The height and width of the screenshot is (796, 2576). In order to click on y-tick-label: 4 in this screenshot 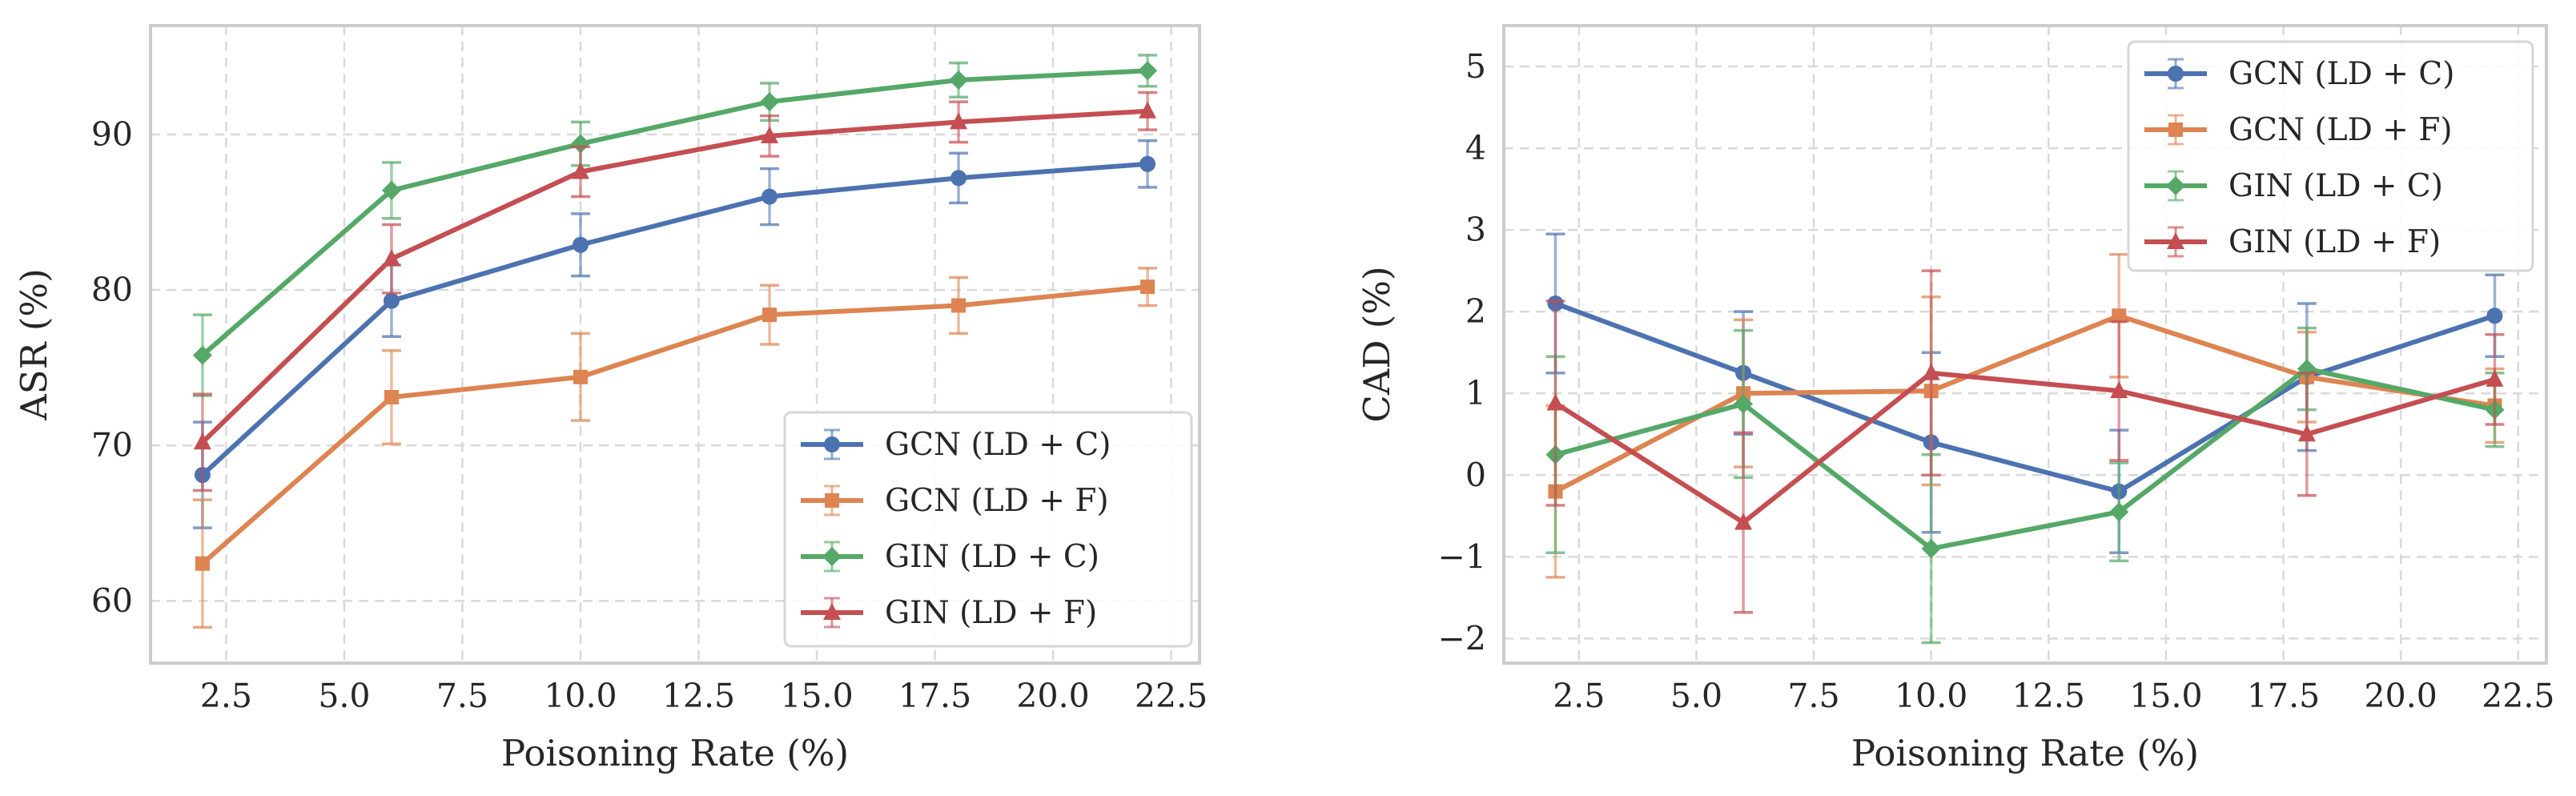, I will do `click(1475, 148)`.